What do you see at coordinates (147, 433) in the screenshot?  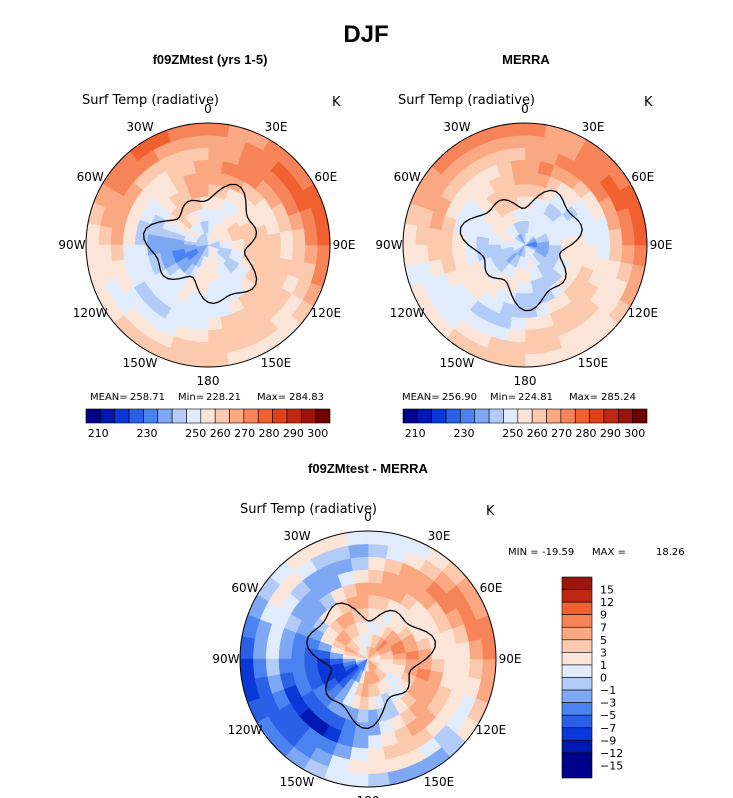 I see `colorbar-tick-label: 230` at bounding box center [147, 433].